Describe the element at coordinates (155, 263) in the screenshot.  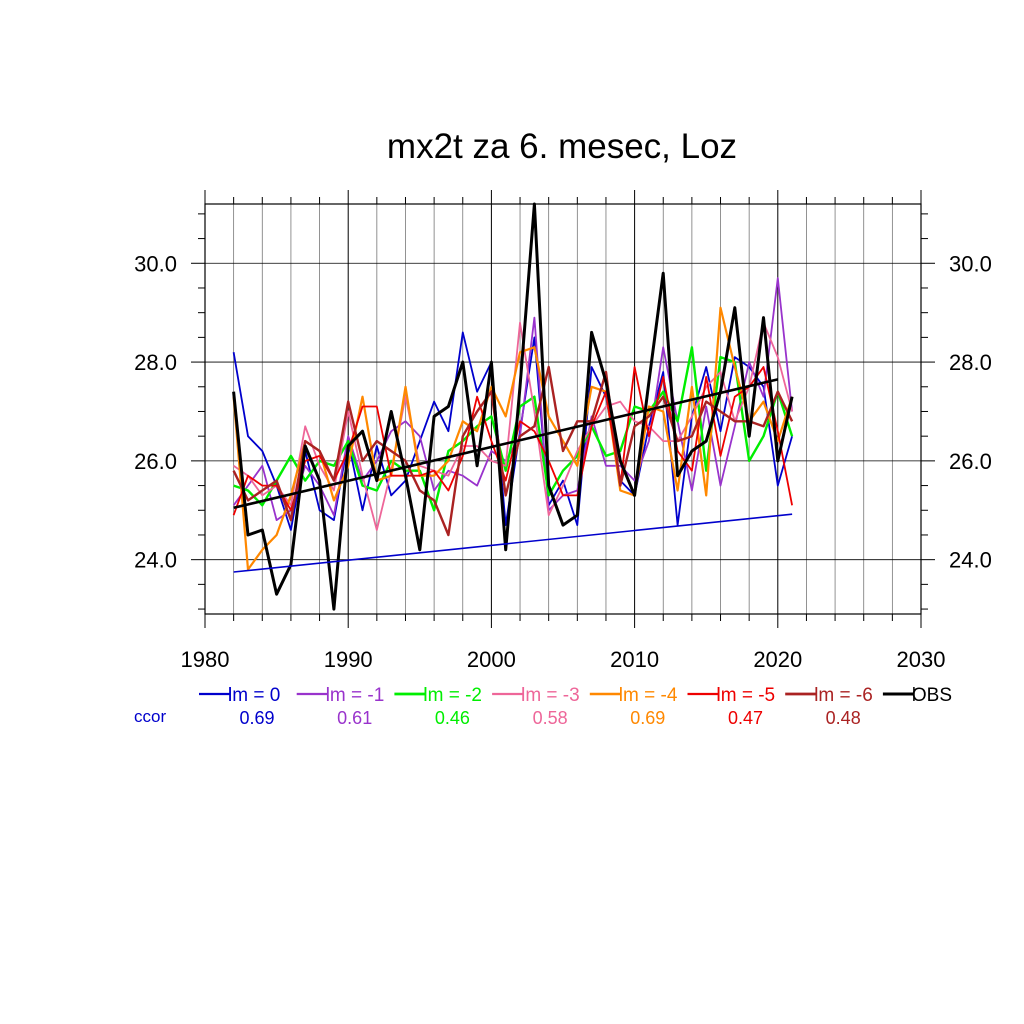
I see `y-tick-label: 30.0` at that location.